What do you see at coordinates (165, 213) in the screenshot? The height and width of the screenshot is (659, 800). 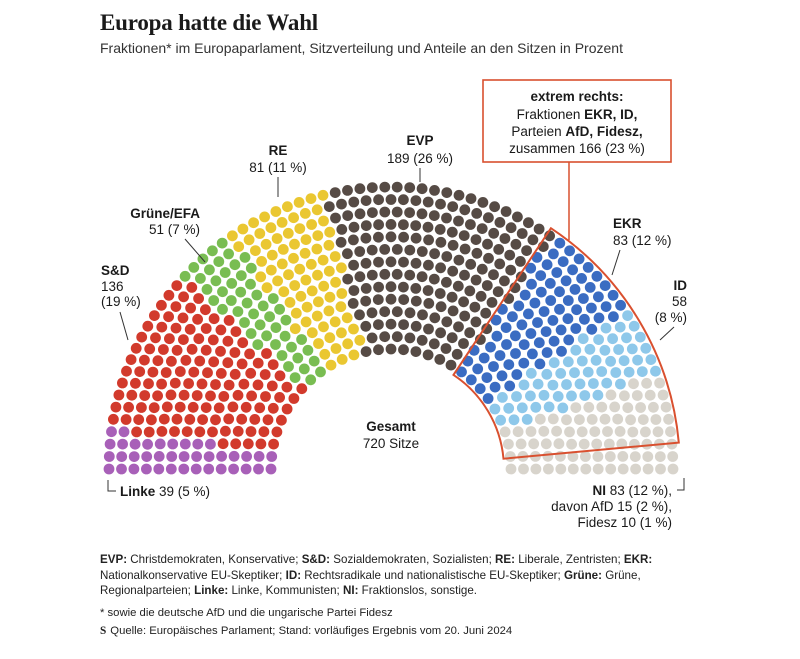 I see `label-gruene-name: Grüne/EFA` at bounding box center [165, 213].